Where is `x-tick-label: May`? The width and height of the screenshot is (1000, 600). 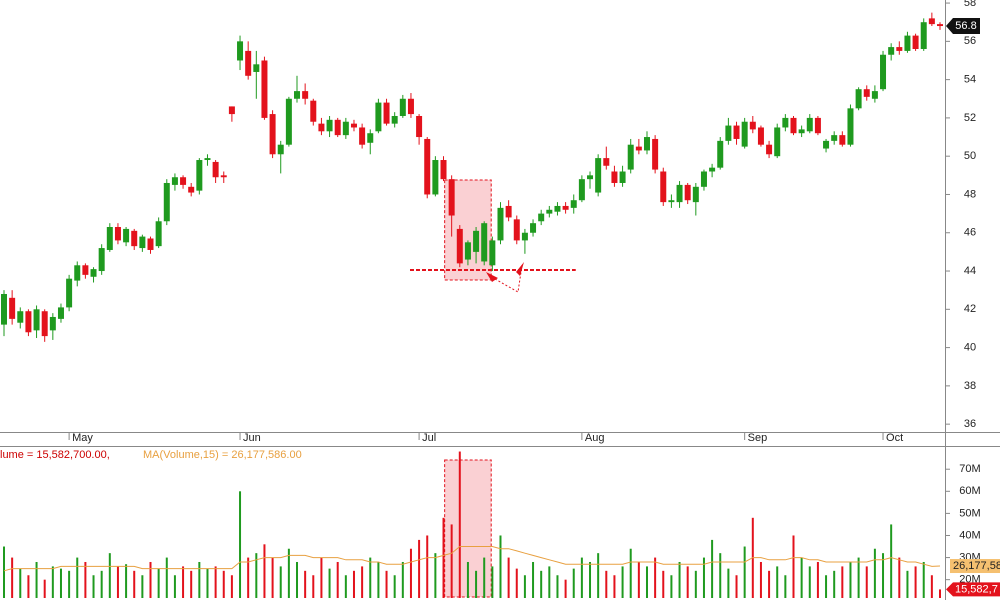
x-tick-label: May is located at coordinates (82, 438).